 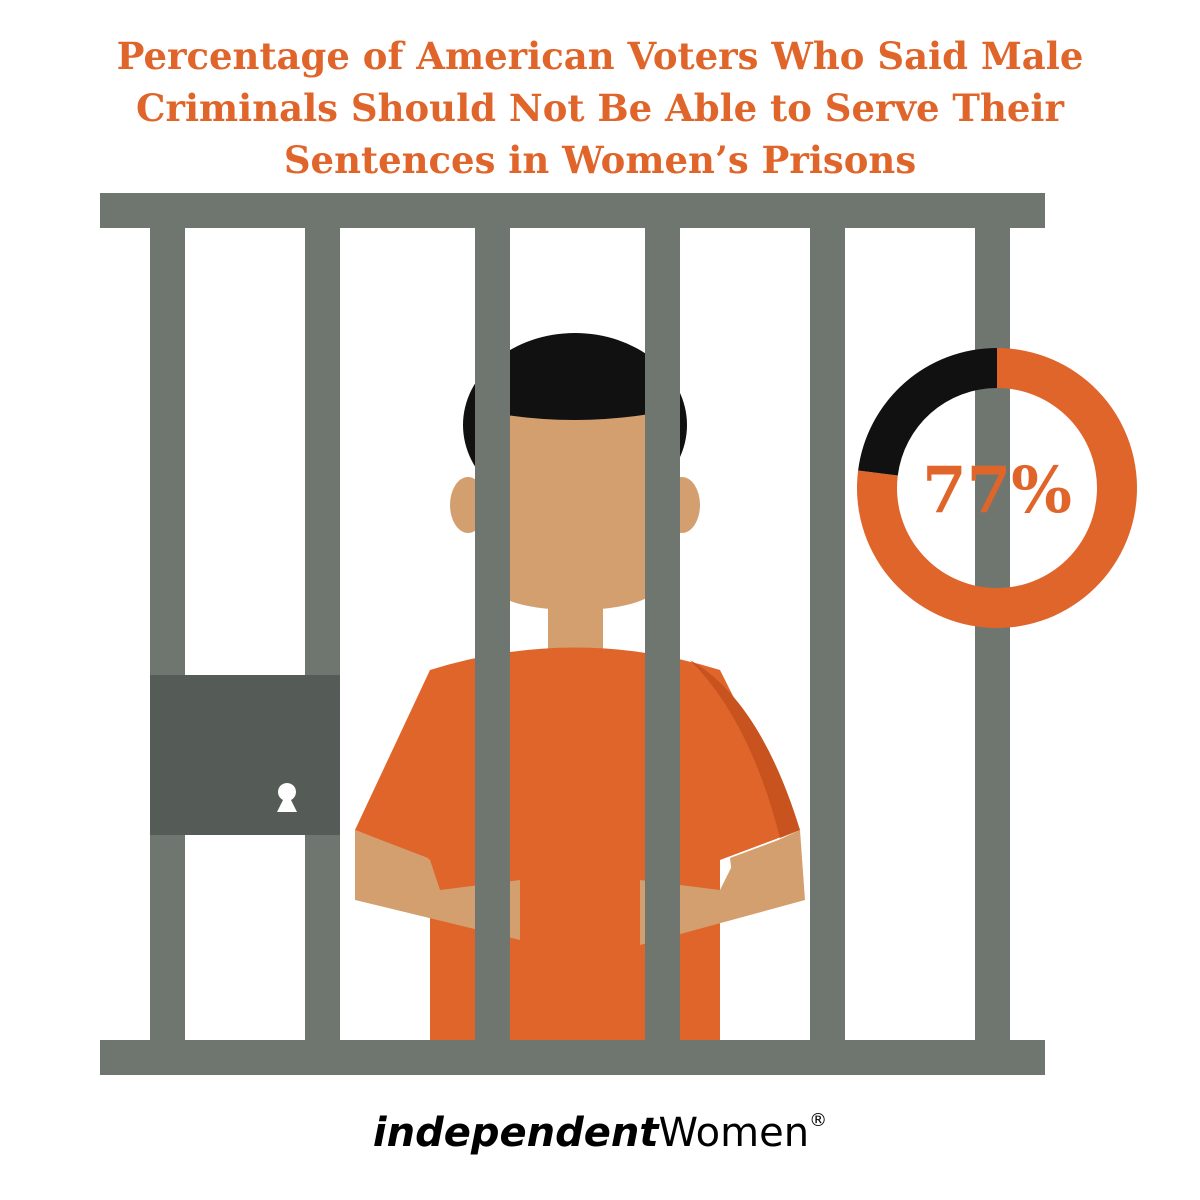 What do you see at coordinates (575, 510) in the screenshot?
I see `face` at bounding box center [575, 510].